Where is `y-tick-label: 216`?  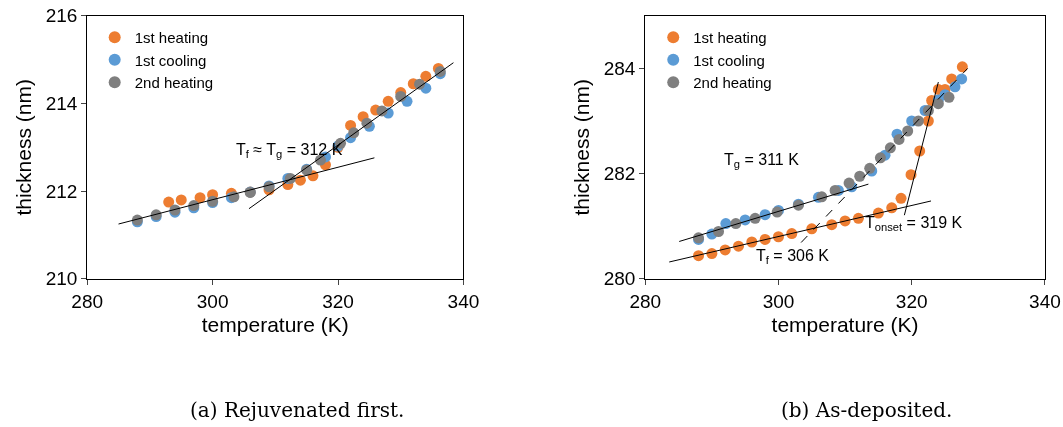
y-tick-label: 216 is located at coordinates (61, 16).